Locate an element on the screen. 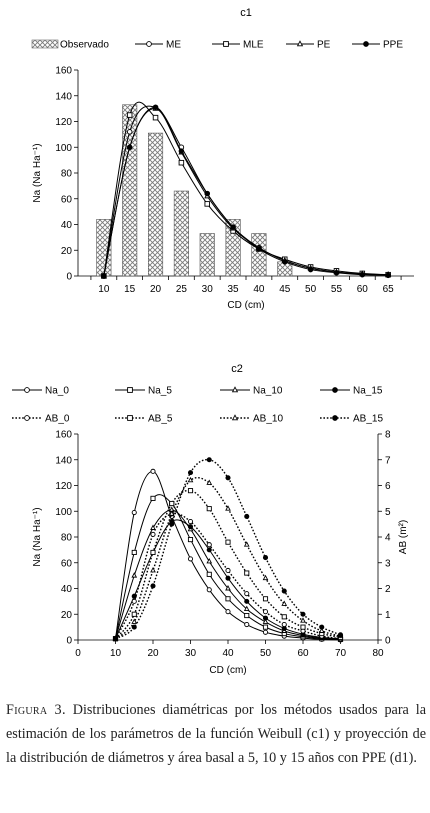 The width and height of the screenshot is (430, 813). x-tick-label: 55 is located at coordinates (337, 289).